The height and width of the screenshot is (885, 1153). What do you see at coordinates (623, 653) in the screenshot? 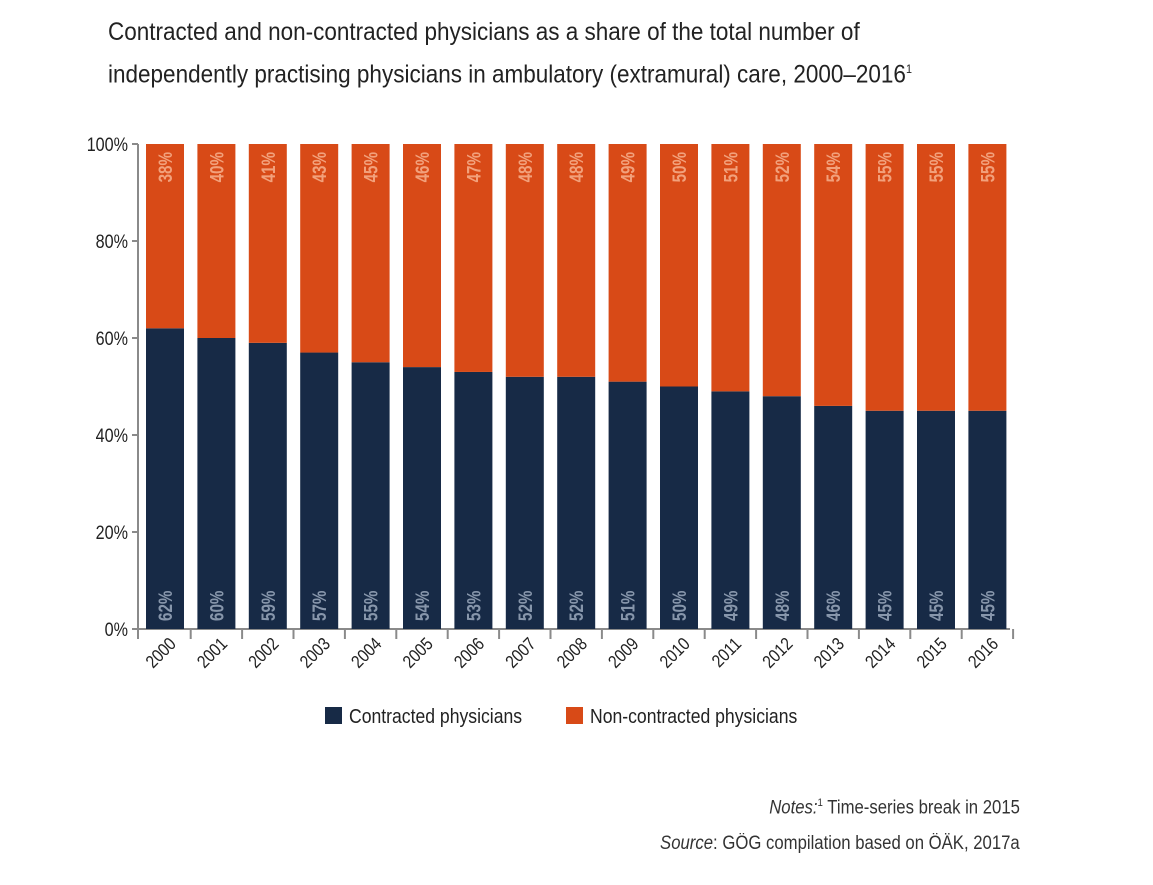
I see `x-tick-label: 2009` at bounding box center [623, 653].